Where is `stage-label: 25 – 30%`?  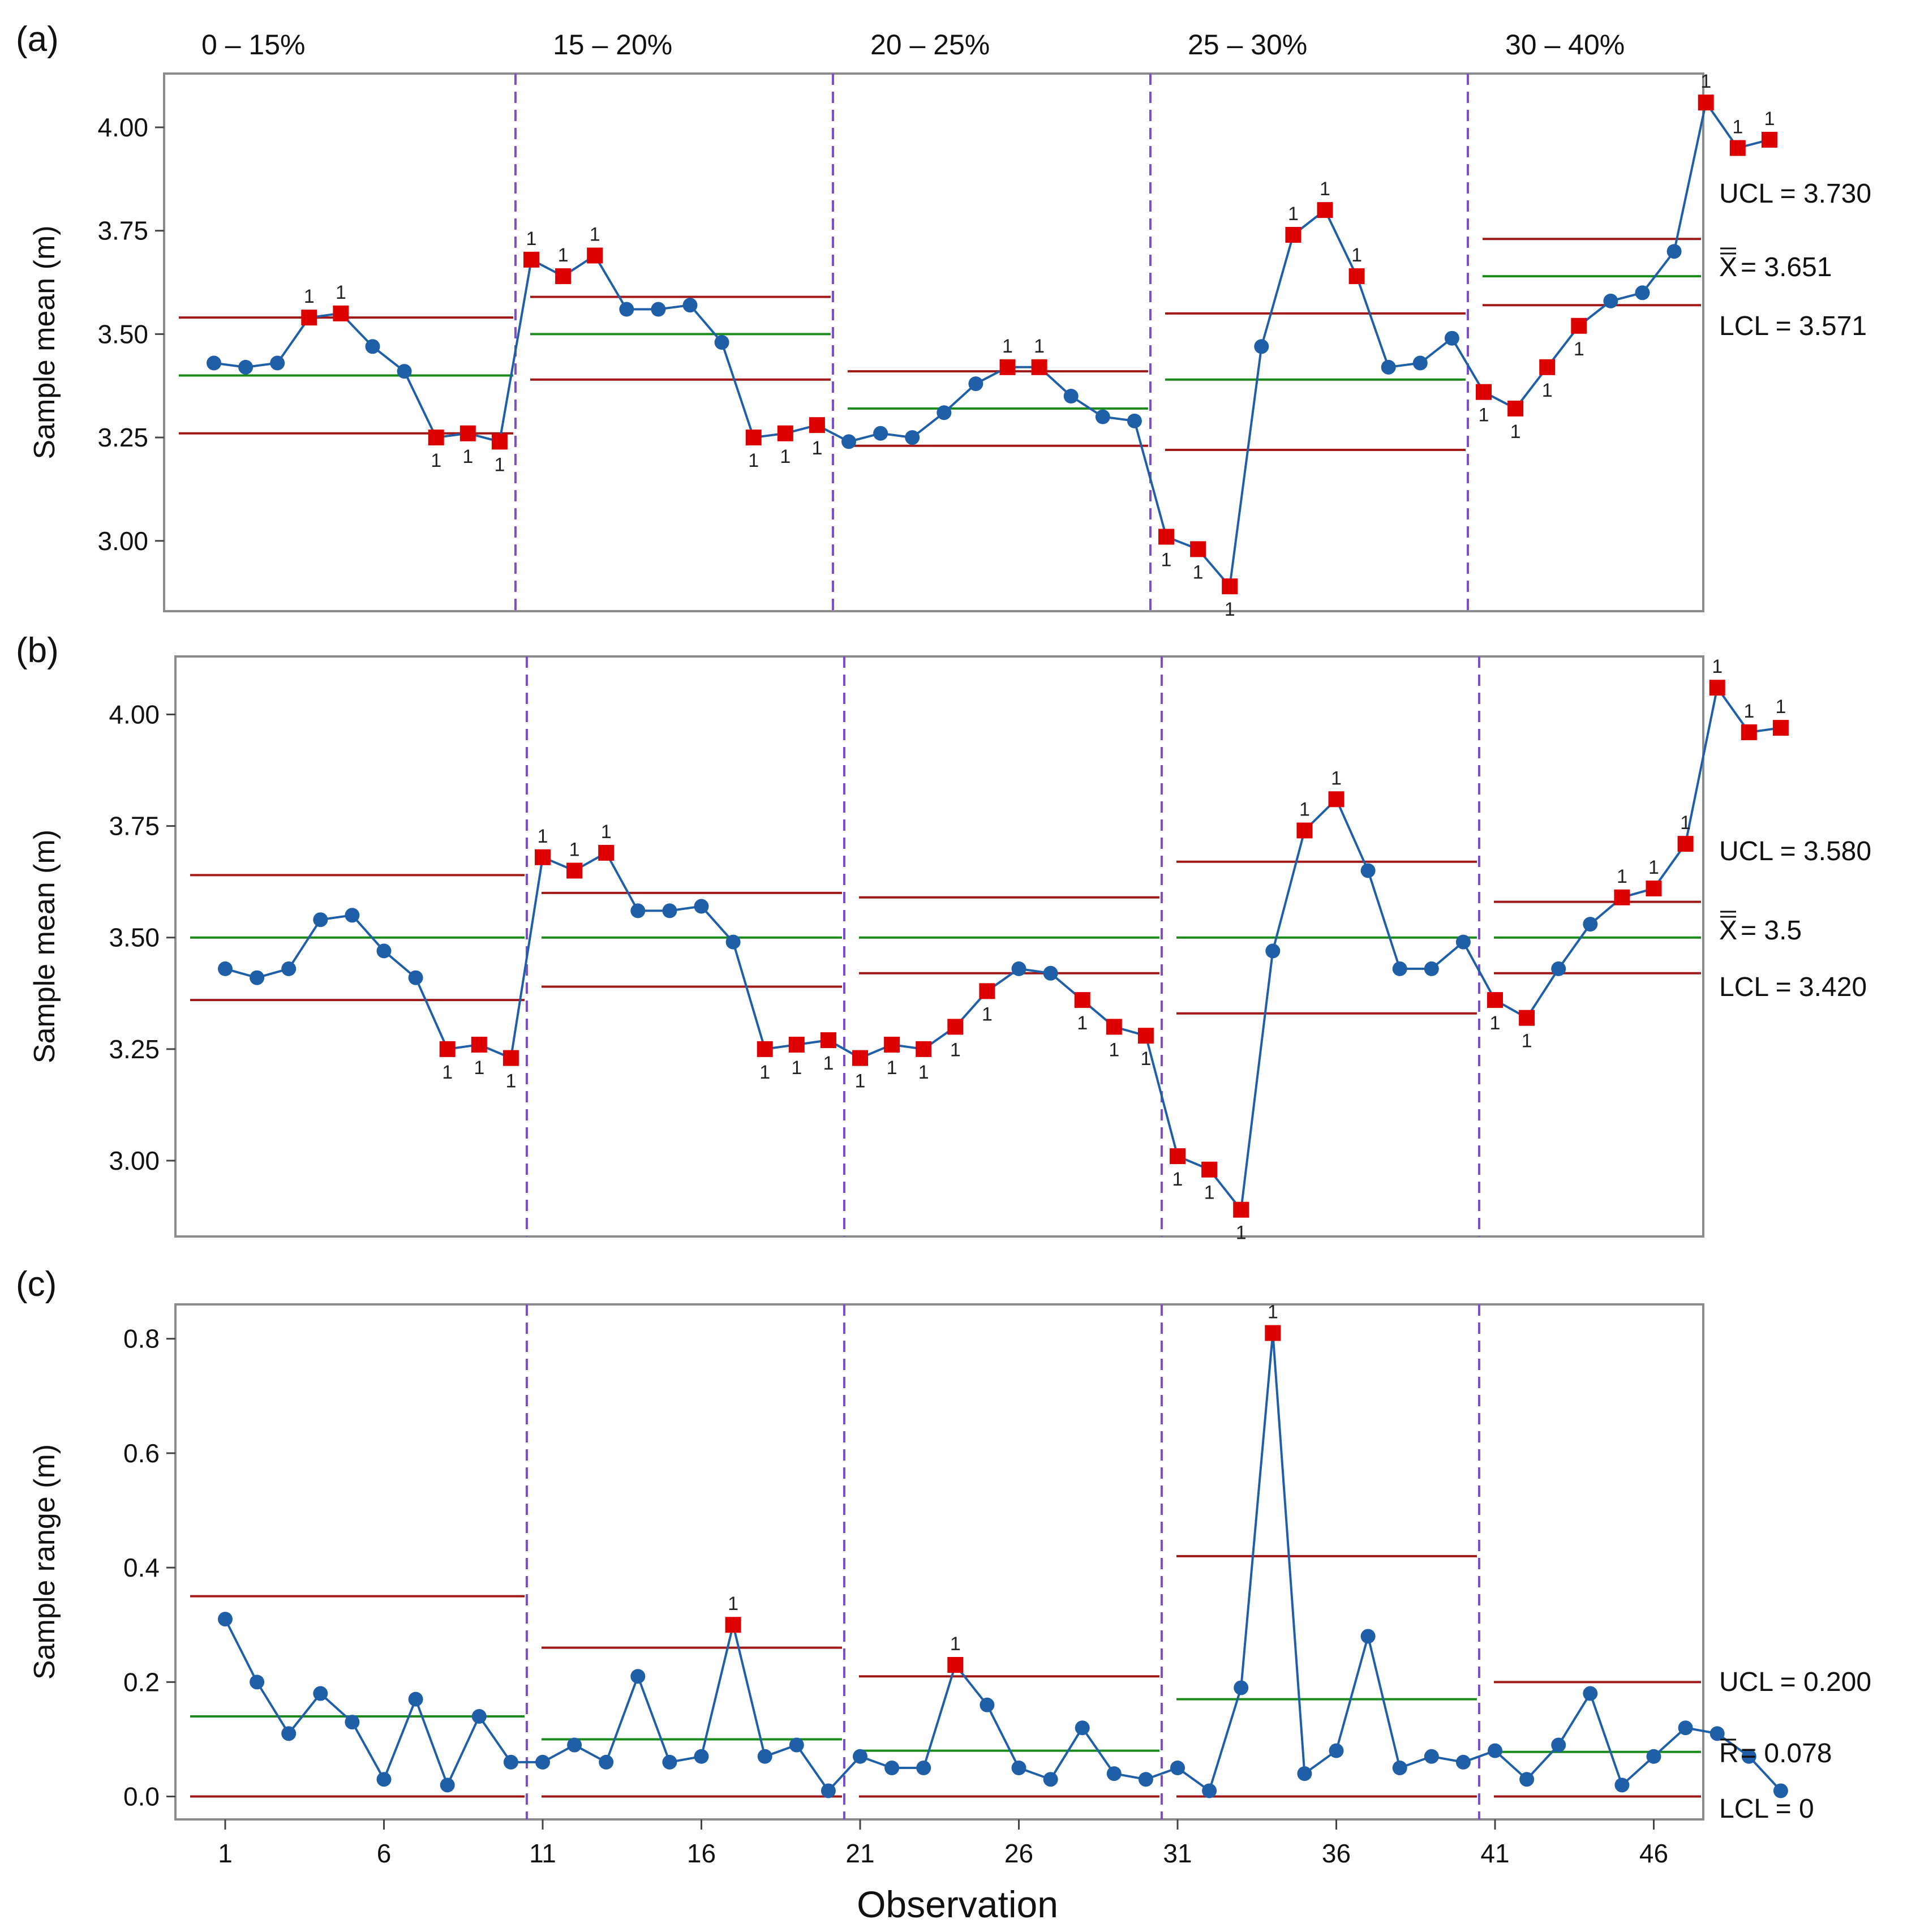 stage-label: 25 – 30% is located at coordinates (1247, 45).